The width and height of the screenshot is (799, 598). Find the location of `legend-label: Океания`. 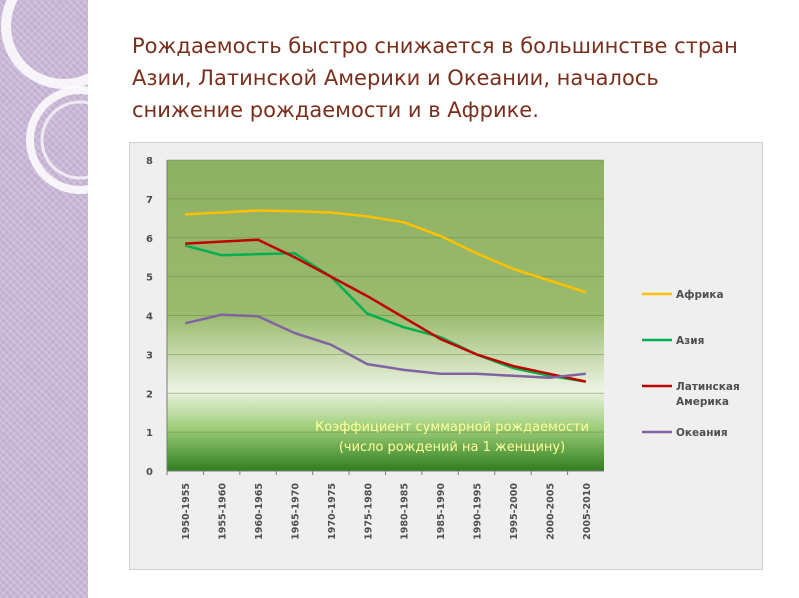

legend-label: Океания is located at coordinates (702, 433).